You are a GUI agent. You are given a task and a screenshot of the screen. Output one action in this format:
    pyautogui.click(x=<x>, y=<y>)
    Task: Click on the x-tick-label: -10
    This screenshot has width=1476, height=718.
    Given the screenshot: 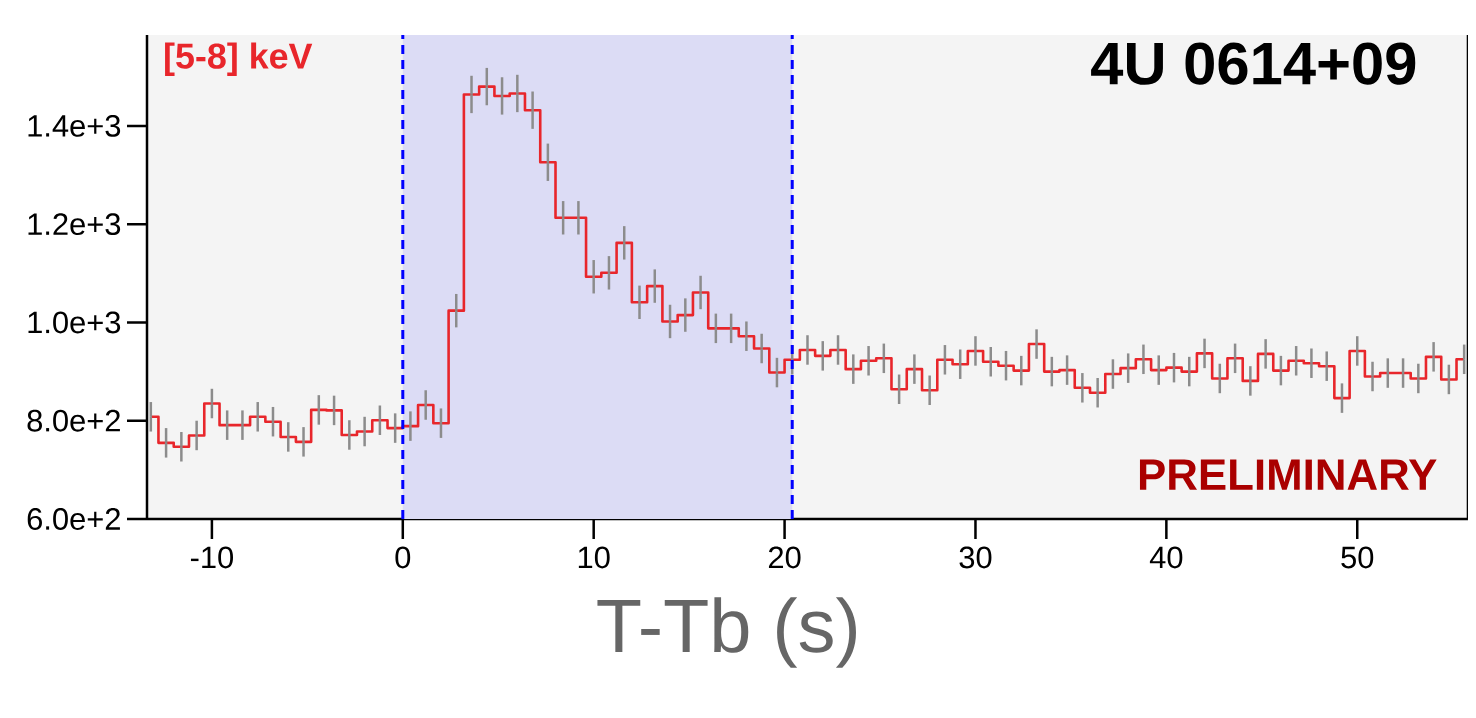 What is the action you would take?
    pyautogui.click(x=212, y=557)
    